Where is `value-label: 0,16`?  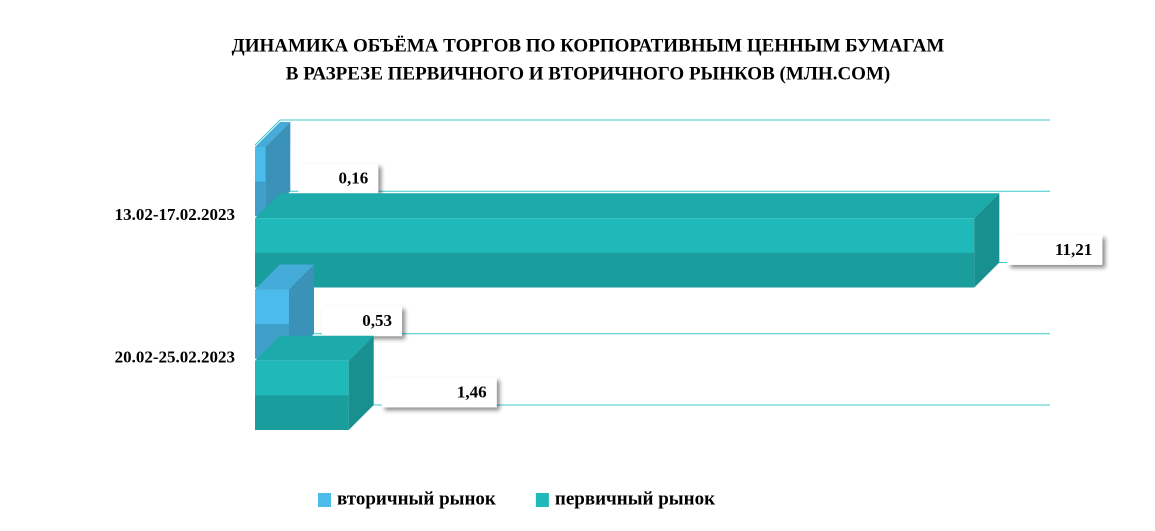 value-label: 0,16 is located at coordinates (354, 178).